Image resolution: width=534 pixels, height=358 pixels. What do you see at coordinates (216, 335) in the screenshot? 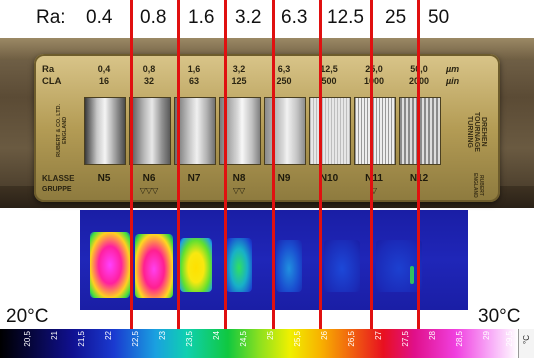
I see `scale-tick: 24` at bounding box center [216, 335].